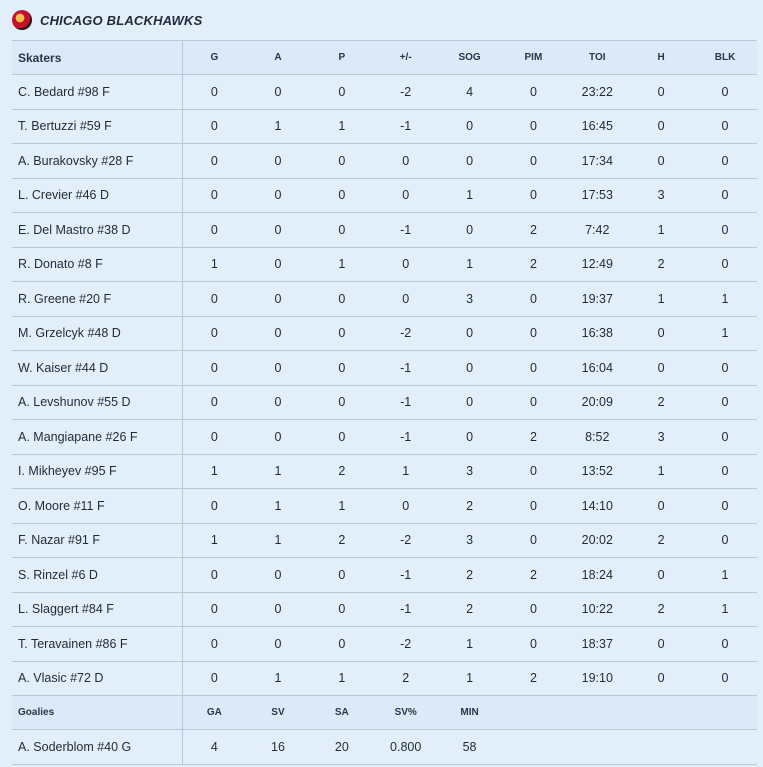 The image size is (763, 767). I want to click on skater-row: A. Mangiapane #26 F 0 0 0 -1 0 2 8:52 3 0, so click(384, 436).